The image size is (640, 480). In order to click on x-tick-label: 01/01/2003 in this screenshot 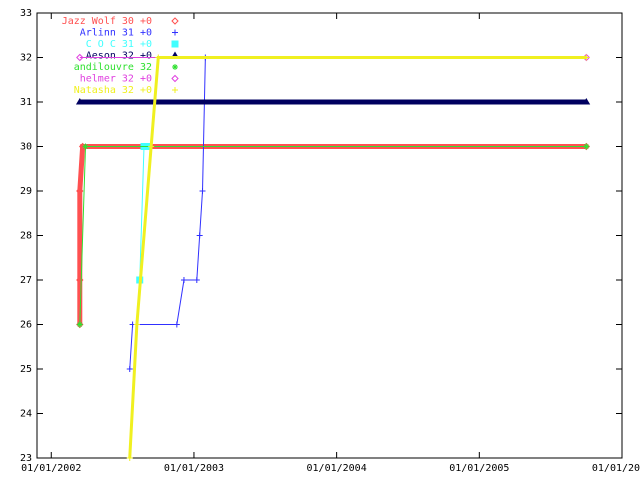, I will do `click(194, 468)`.